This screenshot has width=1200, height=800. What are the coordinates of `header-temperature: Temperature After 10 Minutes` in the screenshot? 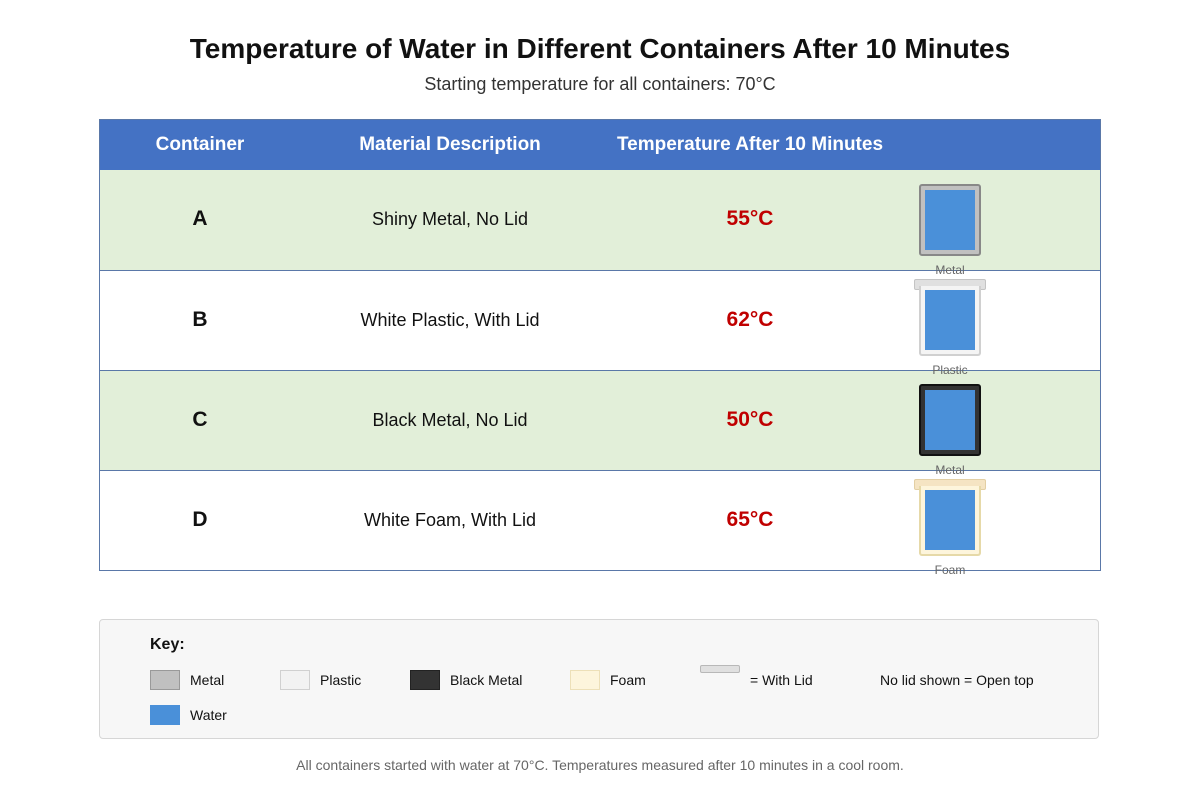 It's located at (750, 144).